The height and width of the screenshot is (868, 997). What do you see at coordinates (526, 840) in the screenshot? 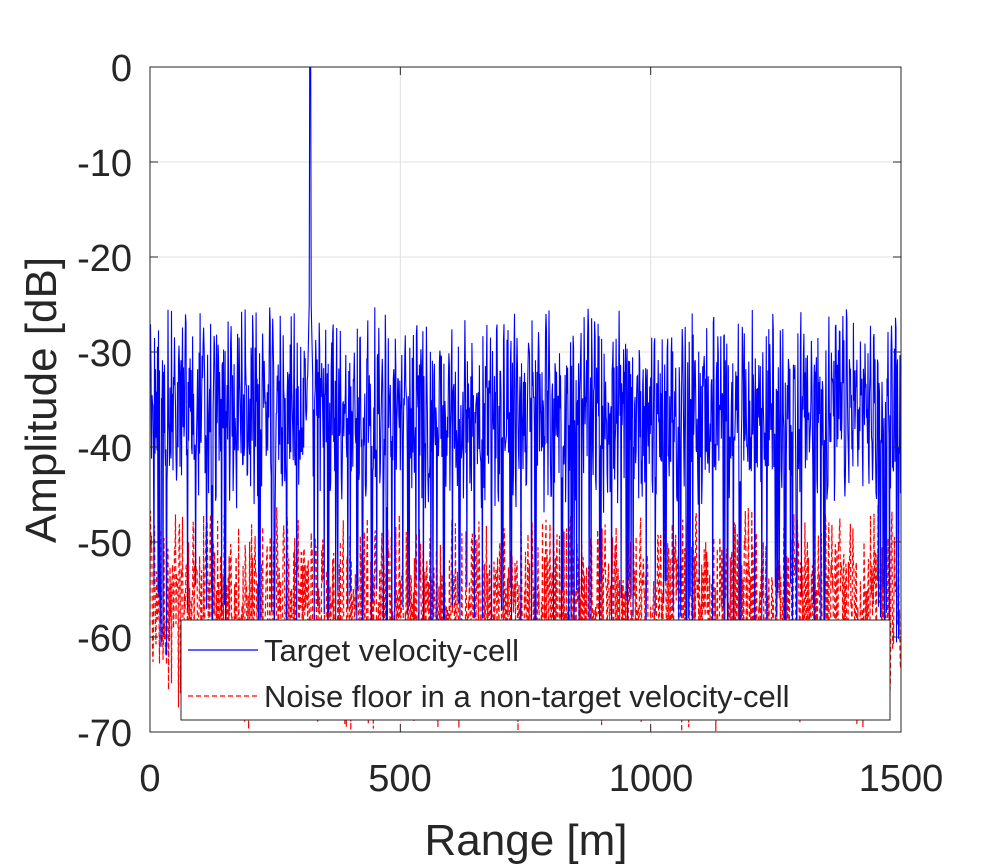
I see `x-axis-label: Range [m]` at bounding box center [526, 840].